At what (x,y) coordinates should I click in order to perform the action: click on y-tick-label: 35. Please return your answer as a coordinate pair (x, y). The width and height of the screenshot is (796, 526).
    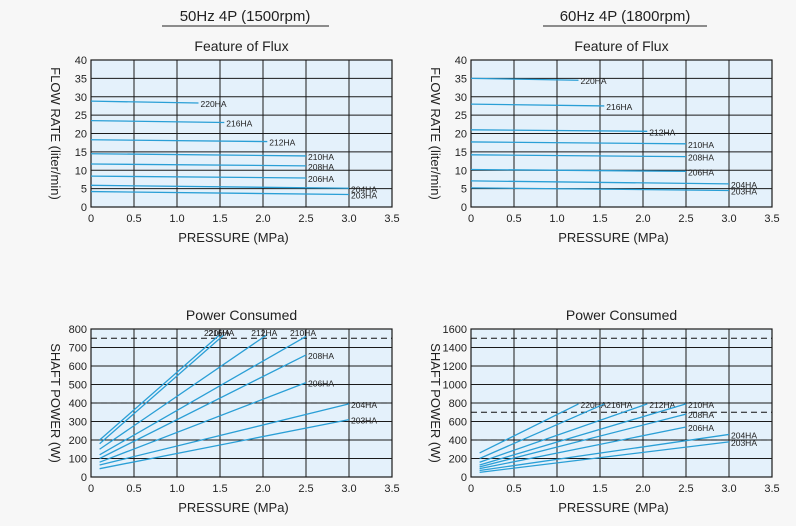
    Looking at the image, I should click on (81, 79).